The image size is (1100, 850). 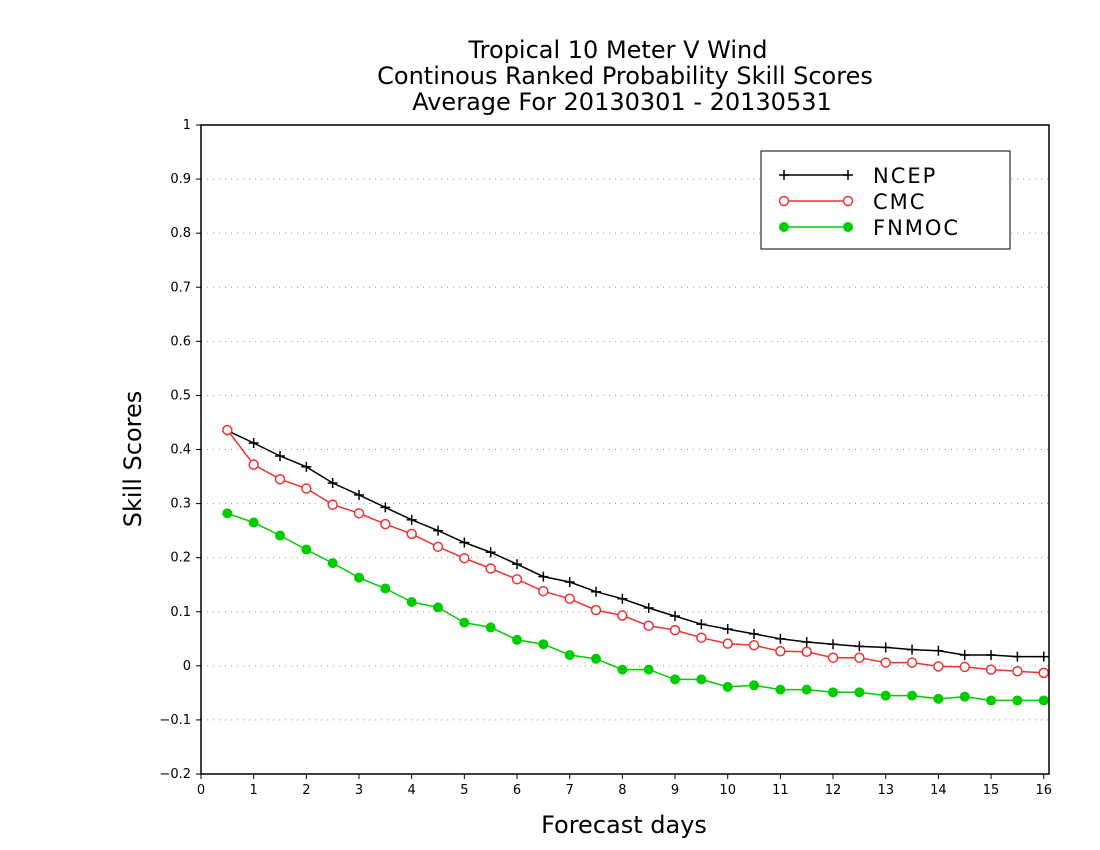 What do you see at coordinates (180, 558) in the screenshot?
I see `y-tick-label: 0.2` at bounding box center [180, 558].